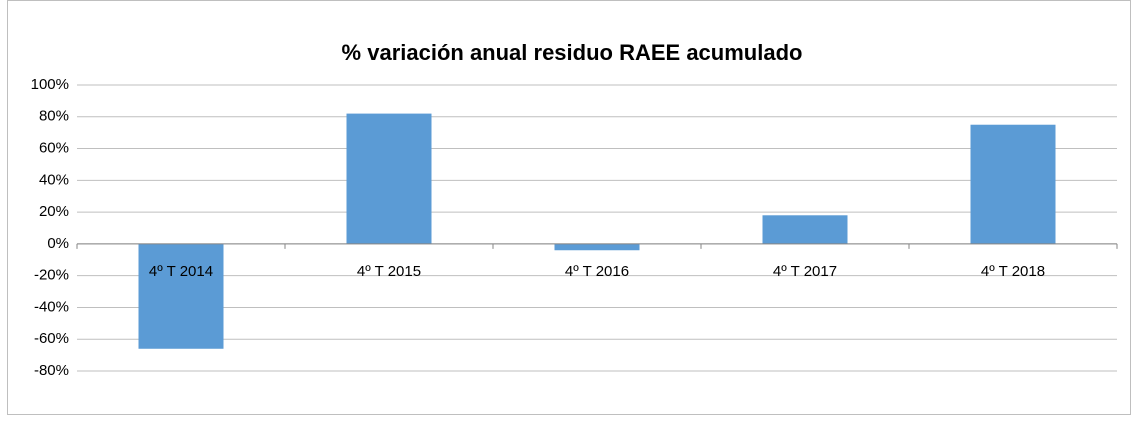  Describe the element at coordinates (51, 338) in the screenshot. I see `y-tick-label: -60%` at that location.